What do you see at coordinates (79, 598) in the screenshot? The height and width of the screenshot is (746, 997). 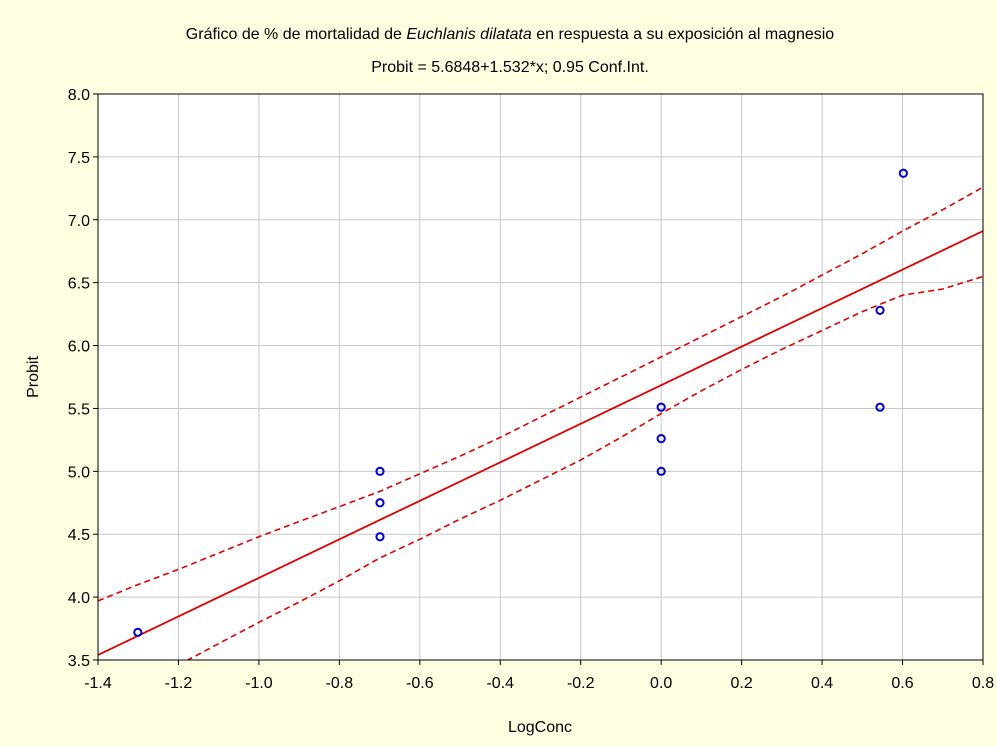 I see `y-tick-label: 4.0` at bounding box center [79, 598].